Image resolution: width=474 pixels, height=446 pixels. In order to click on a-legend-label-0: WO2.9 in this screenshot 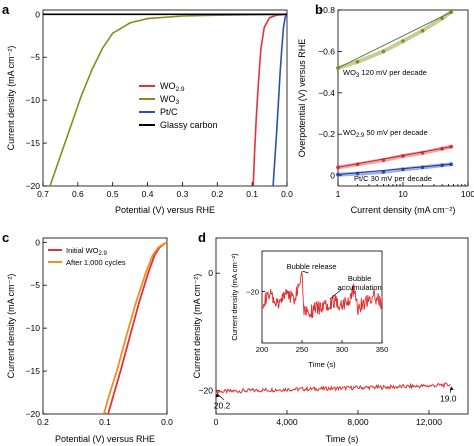, I will do `click(172, 87)`.